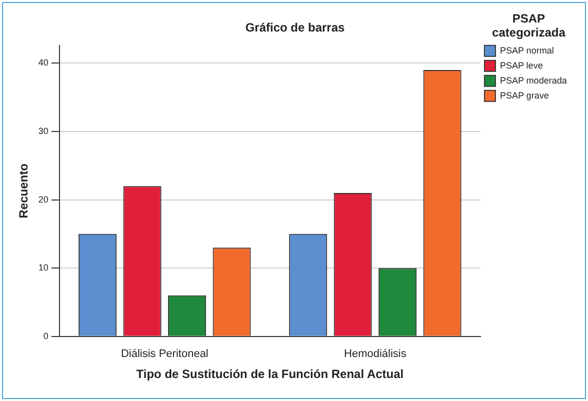 The width and height of the screenshot is (588, 401). Describe the element at coordinates (43, 267) in the screenshot. I see `y-tick-label: 10` at that location.